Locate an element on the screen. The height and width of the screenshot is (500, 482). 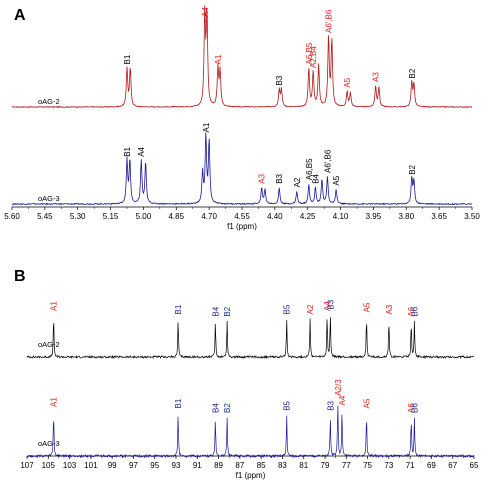
x-tick-label: 4.25 is located at coordinates (308, 216).